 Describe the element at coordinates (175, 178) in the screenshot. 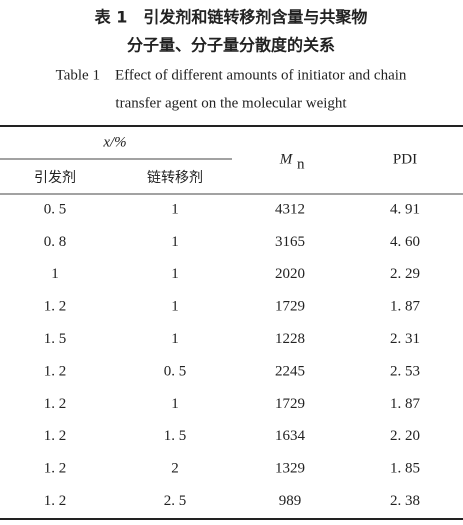

I see `col-header: 链转移剂` at that location.